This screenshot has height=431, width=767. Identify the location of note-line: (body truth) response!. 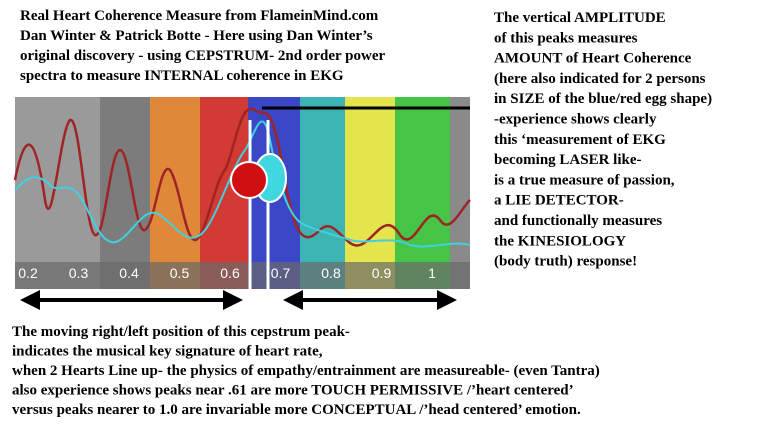
(565, 262).